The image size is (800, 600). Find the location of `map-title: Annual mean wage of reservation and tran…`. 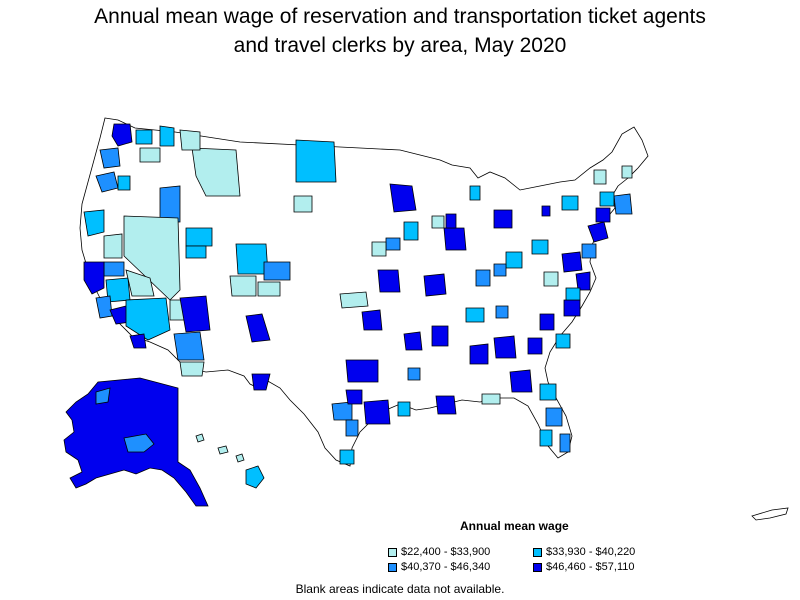

map-title: Annual mean wage of reservation and tran… is located at coordinates (400, 31).